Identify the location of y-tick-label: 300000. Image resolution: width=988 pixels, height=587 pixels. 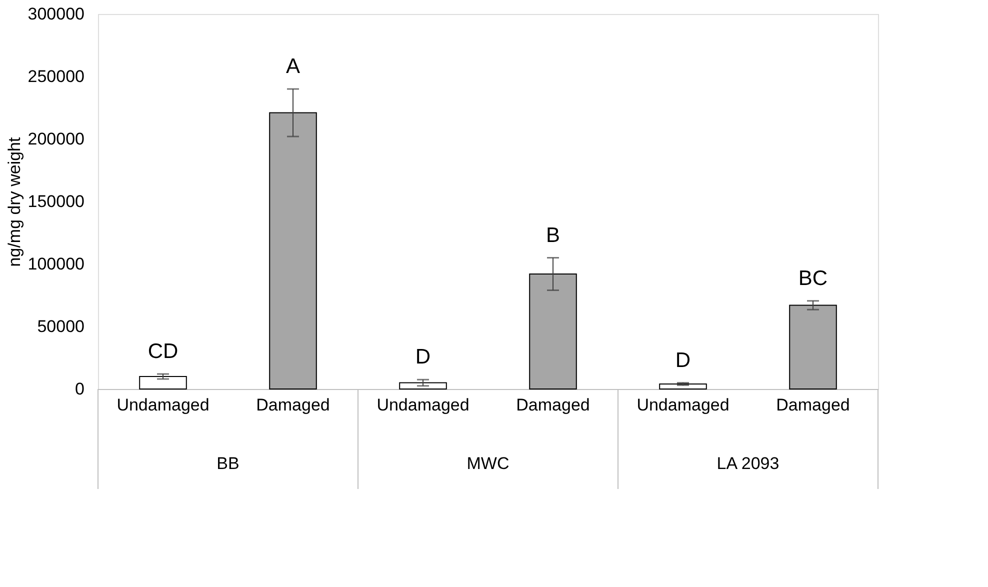
(56, 14).